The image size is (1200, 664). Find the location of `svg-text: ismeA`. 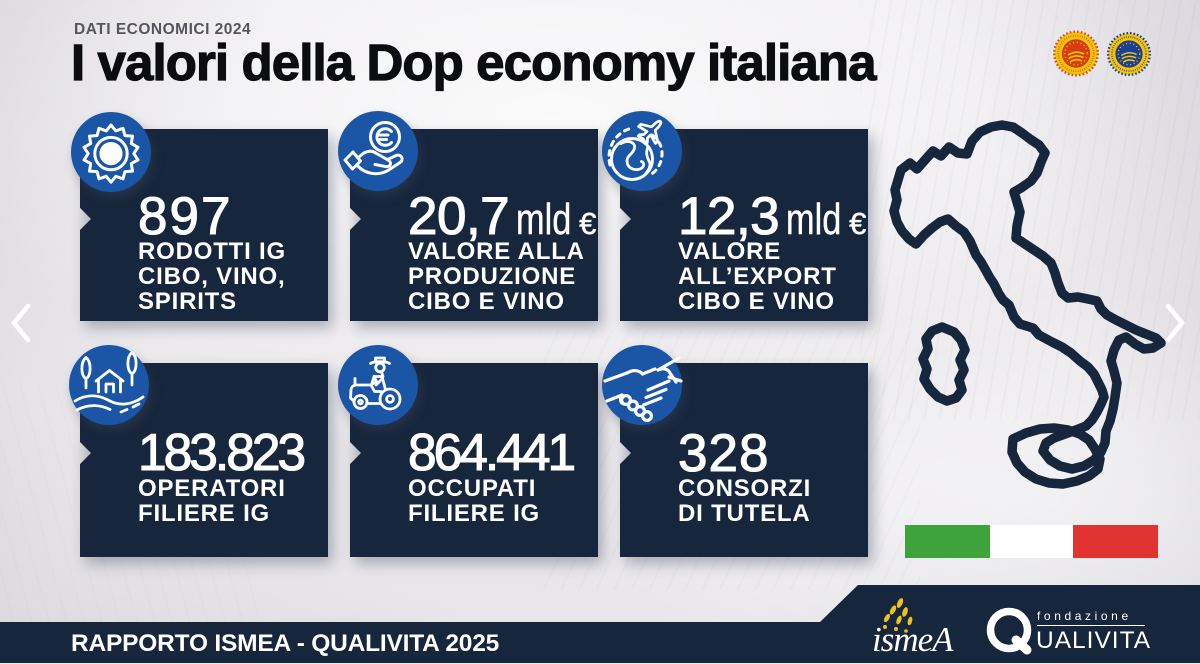

svg-text: ismeA is located at coordinates (913, 639).